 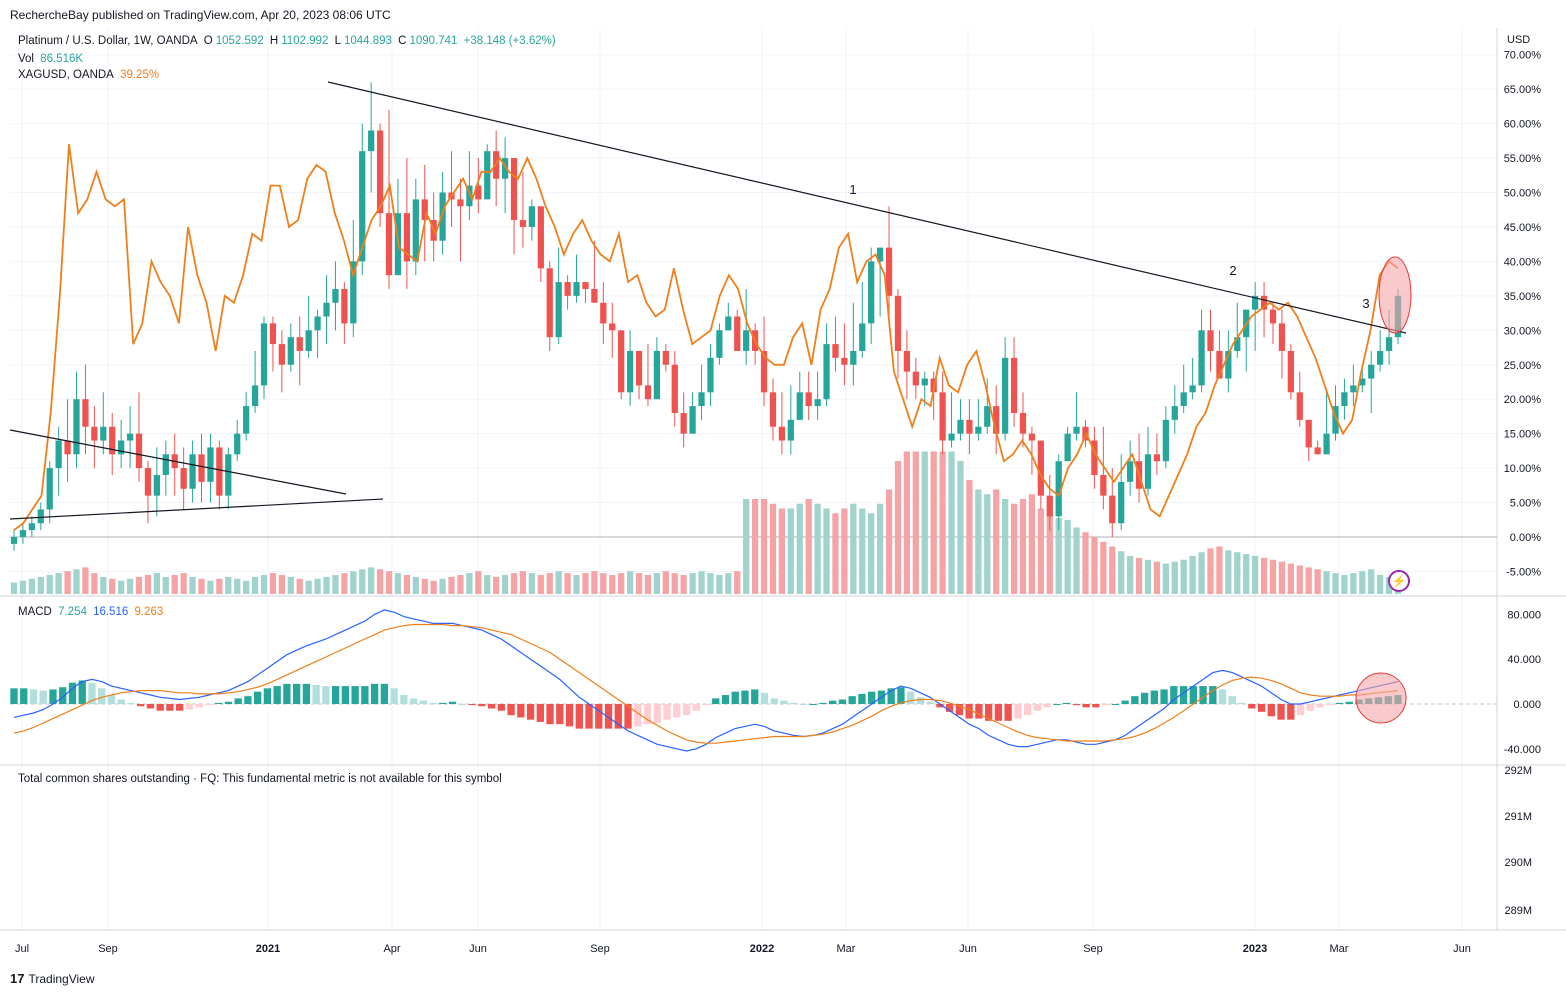 What do you see at coordinates (433, 41) in the screenshot?
I see `close-value: 1090.741` at bounding box center [433, 41].